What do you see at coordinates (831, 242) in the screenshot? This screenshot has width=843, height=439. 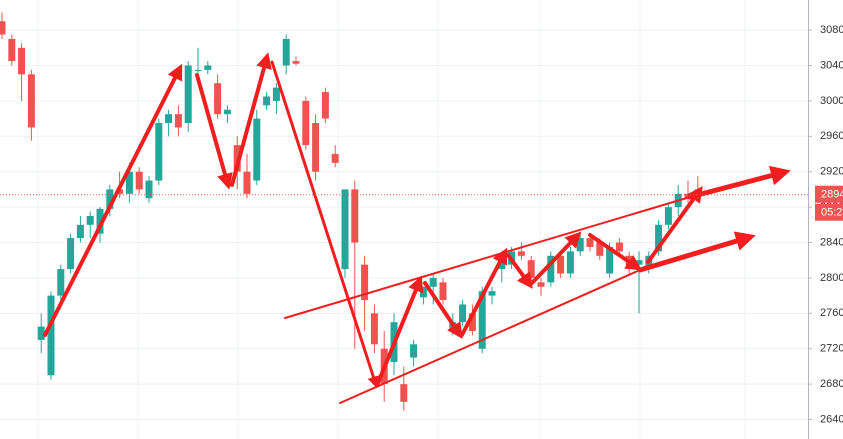 I see `y-tick-label: 2840` at bounding box center [831, 242].